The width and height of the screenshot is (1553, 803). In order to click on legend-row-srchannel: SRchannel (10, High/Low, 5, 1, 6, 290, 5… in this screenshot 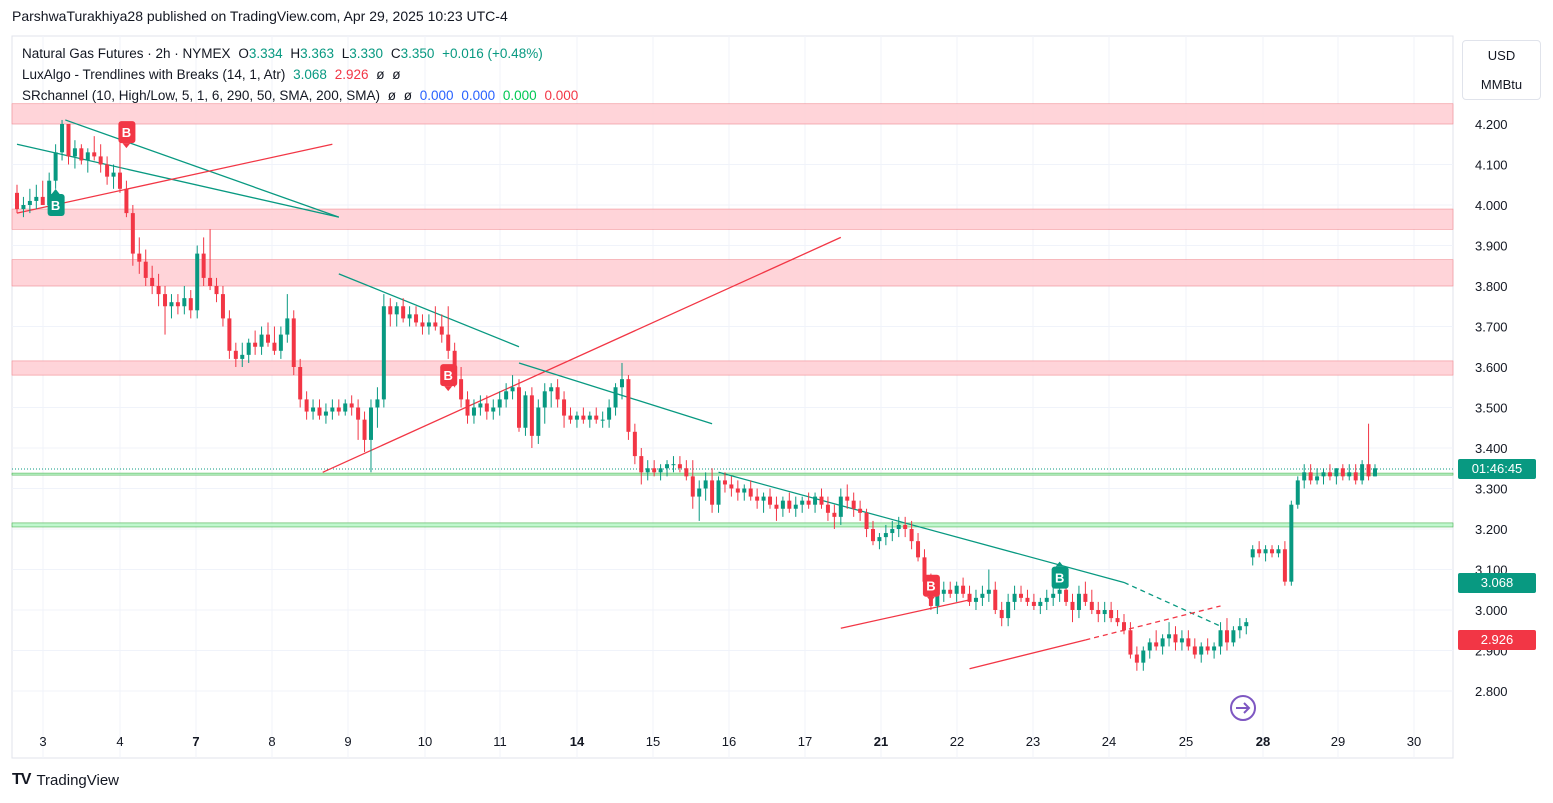, I will do `click(302, 95)`.